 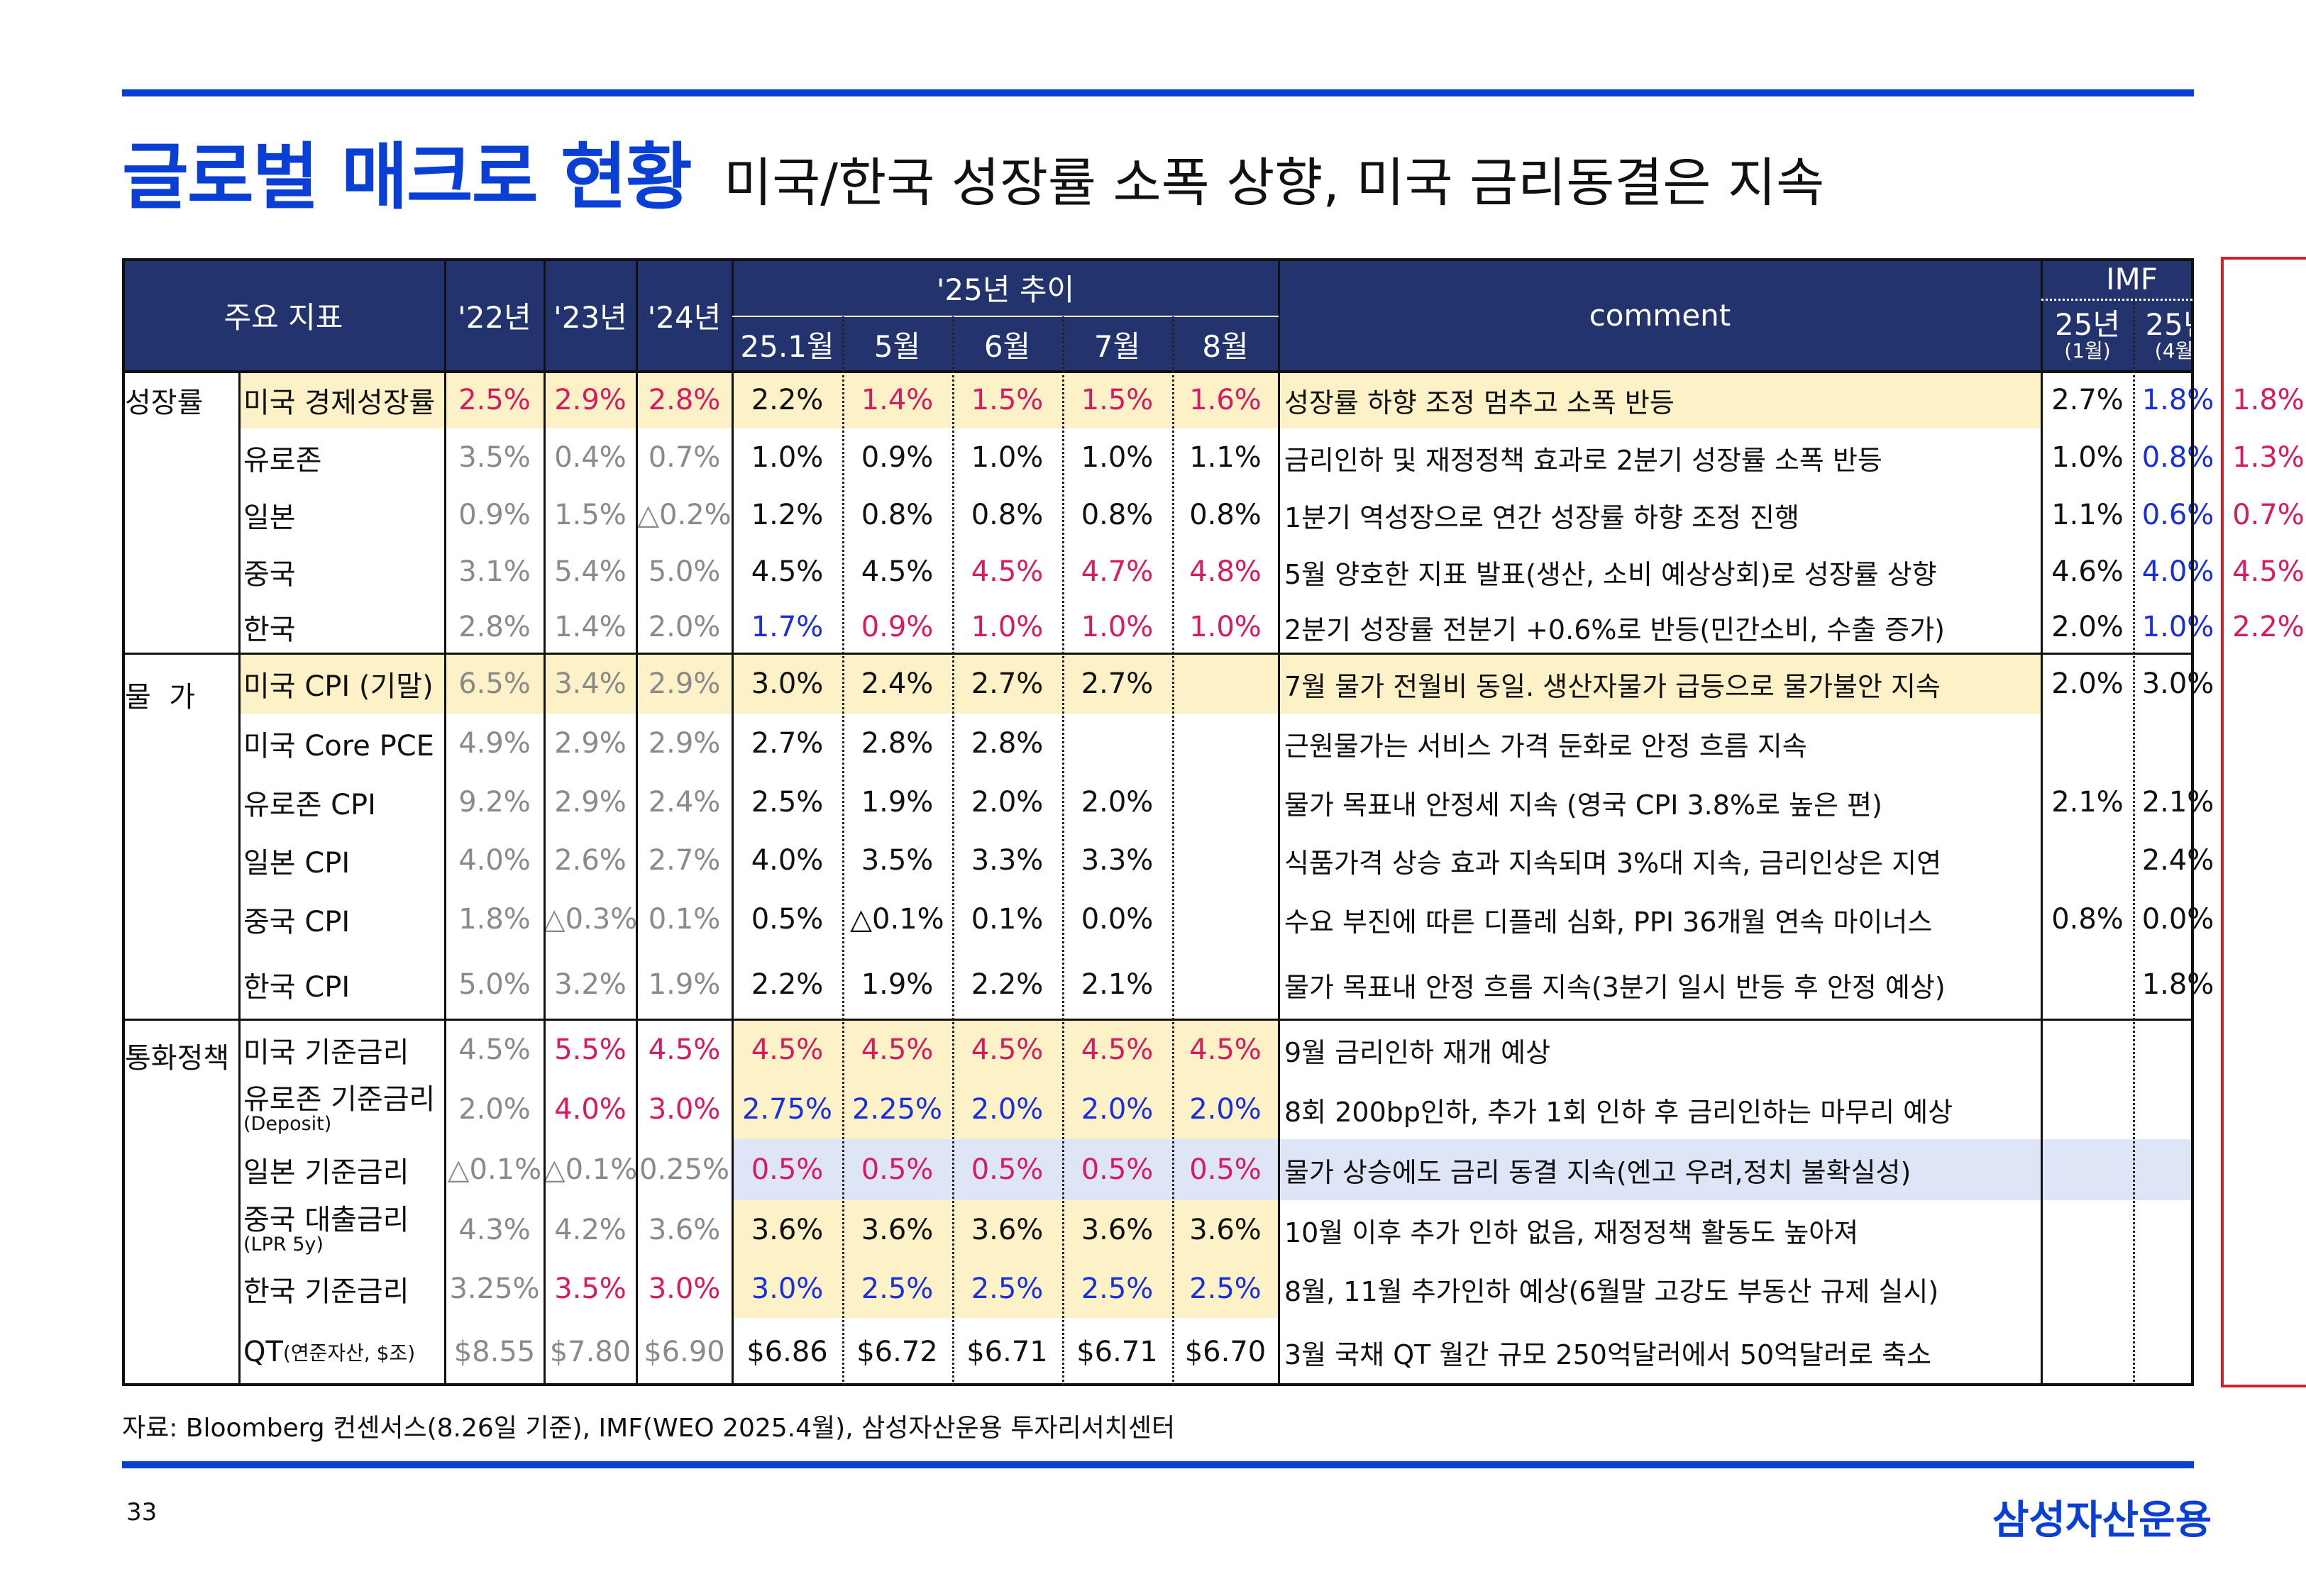 I want to click on row-label: 한국, so click(x=269, y=630).